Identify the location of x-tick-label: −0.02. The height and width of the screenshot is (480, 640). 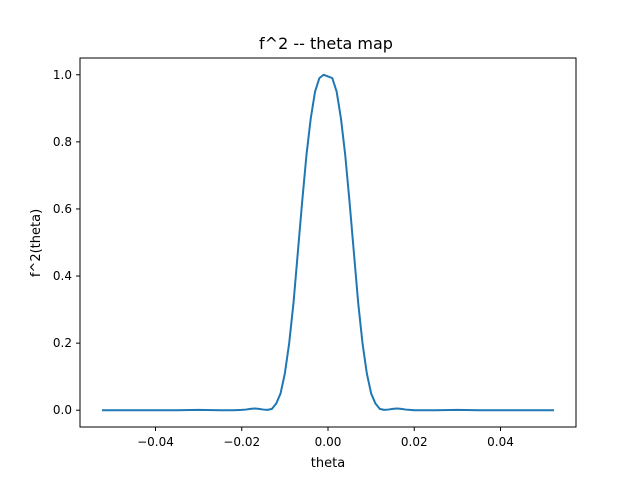
(241, 442).